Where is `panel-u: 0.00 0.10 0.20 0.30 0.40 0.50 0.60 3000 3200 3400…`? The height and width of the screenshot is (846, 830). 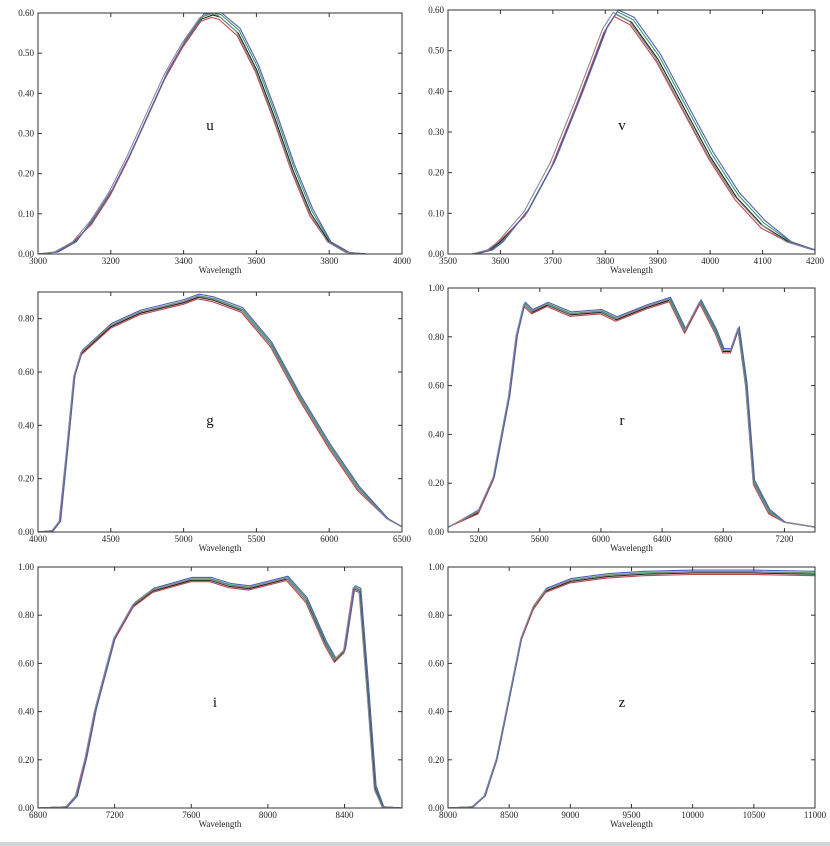 panel-u: 0.00 0.10 0.20 0.30 0.40 0.50 0.60 3000 3200 3400… is located at coordinates (214, 141).